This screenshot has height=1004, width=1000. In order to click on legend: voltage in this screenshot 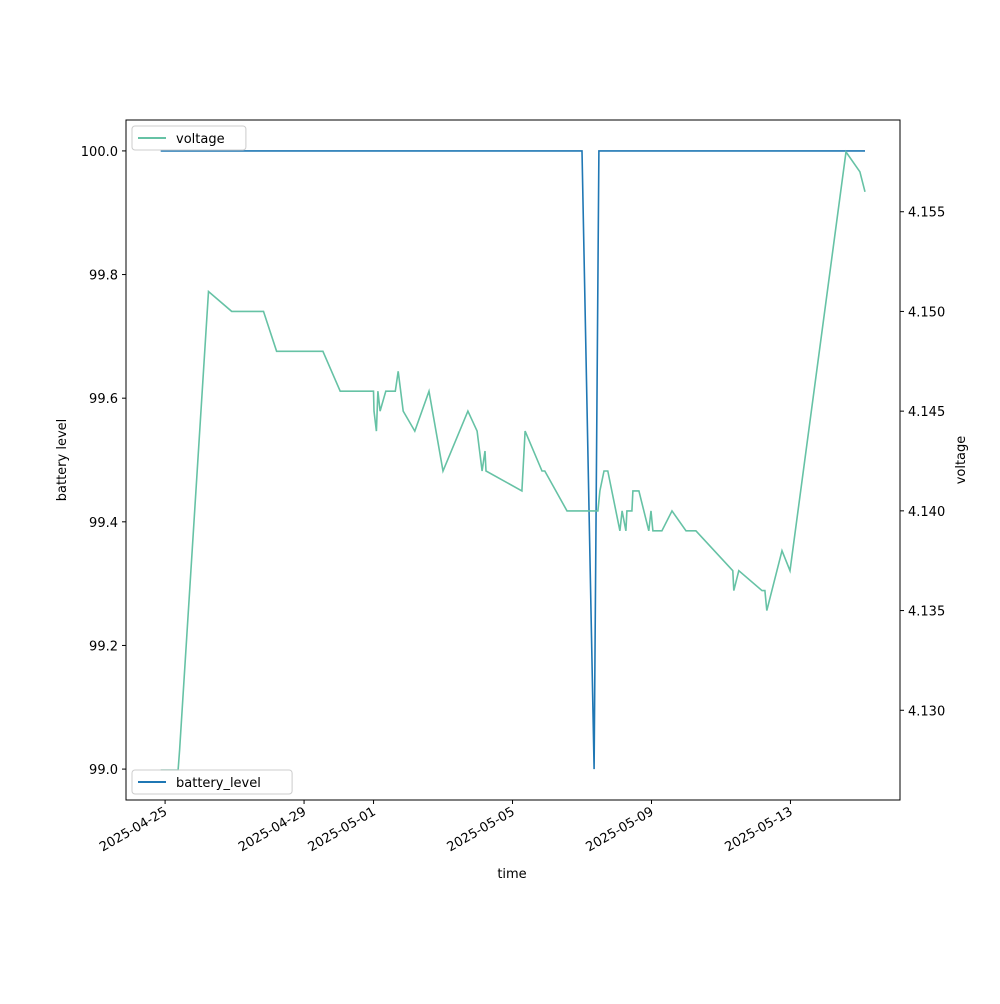, I will do `click(189, 138)`.